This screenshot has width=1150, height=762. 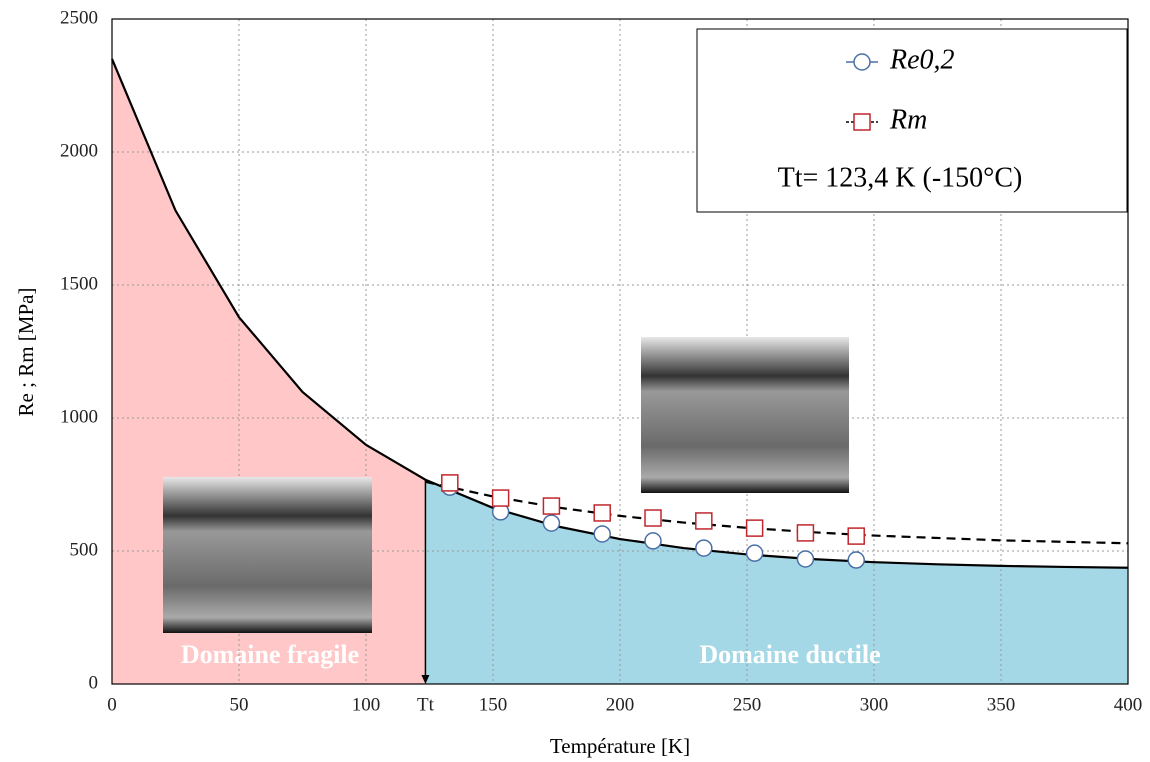 What do you see at coordinates (270, 654) in the screenshot?
I see `region-label: Domaine fragile` at bounding box center [270, 654].